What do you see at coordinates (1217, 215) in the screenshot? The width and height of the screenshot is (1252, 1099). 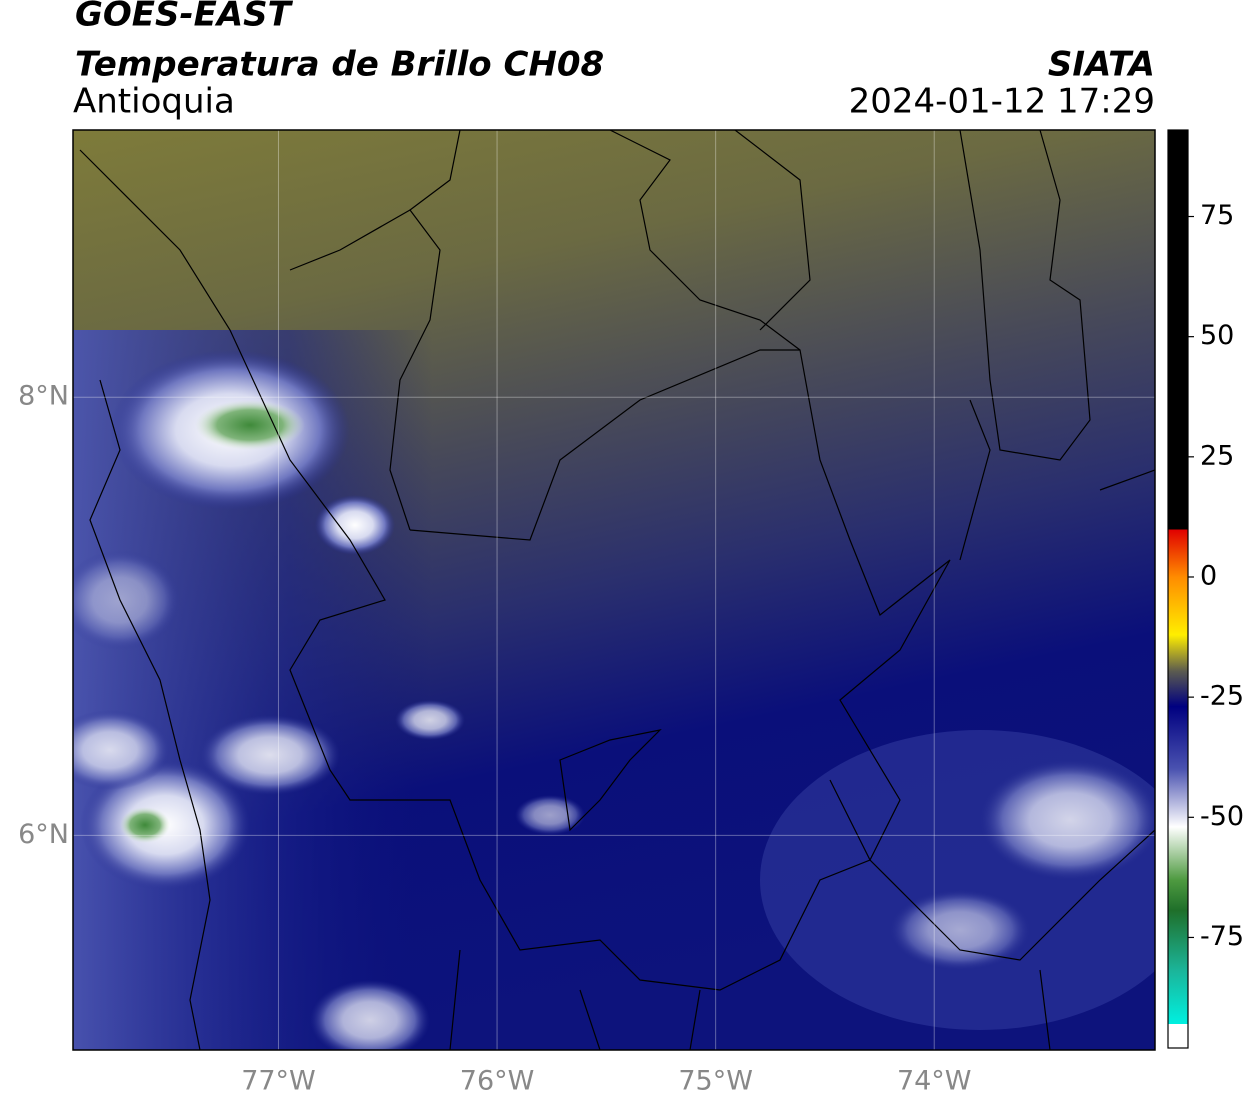 I see `colorbar-tick-label: 75` at bounding box center [1217, 215].